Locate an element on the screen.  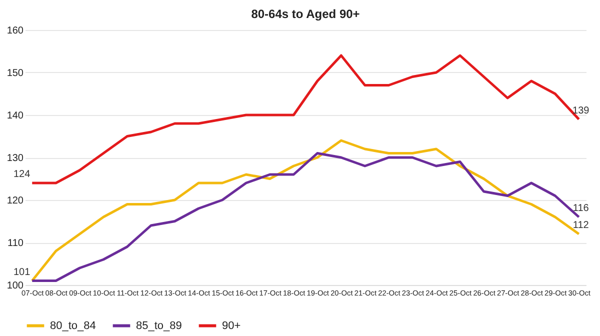
y-tick-label: 140 is located at coordinates (15, 116).